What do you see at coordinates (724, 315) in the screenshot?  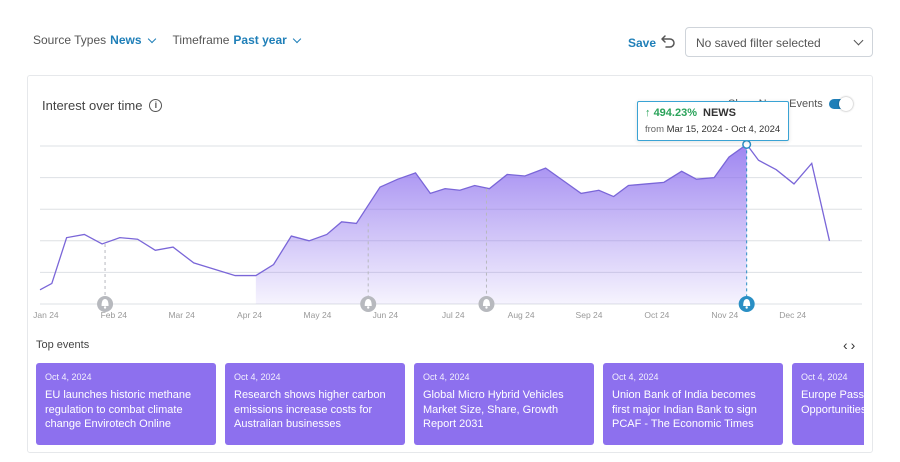 I see `x-tick-label: Nov 24` at bounding box center [724, 315].